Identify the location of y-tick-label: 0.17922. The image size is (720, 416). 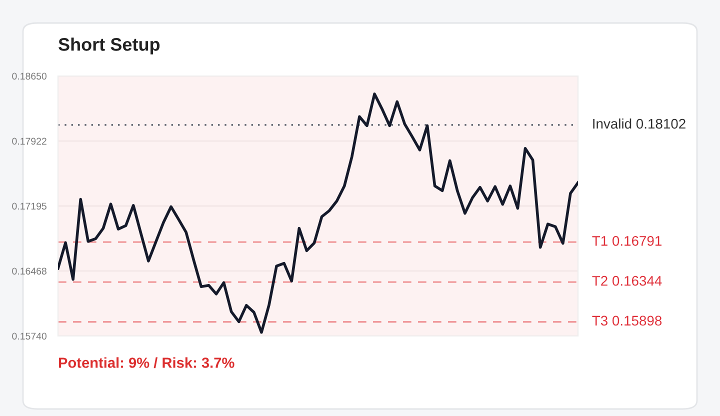
(29, 141).